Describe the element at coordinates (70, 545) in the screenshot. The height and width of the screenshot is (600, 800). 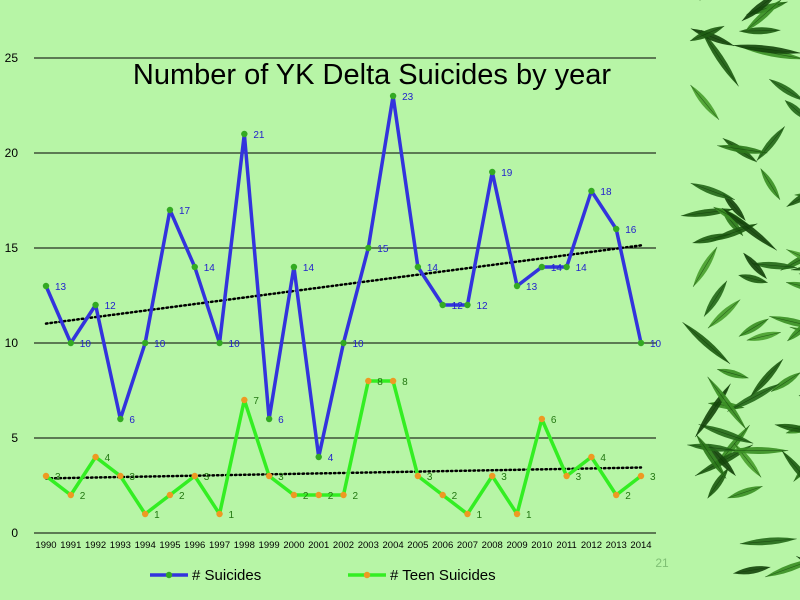
I see `x-tick-label: 1991` at that location.